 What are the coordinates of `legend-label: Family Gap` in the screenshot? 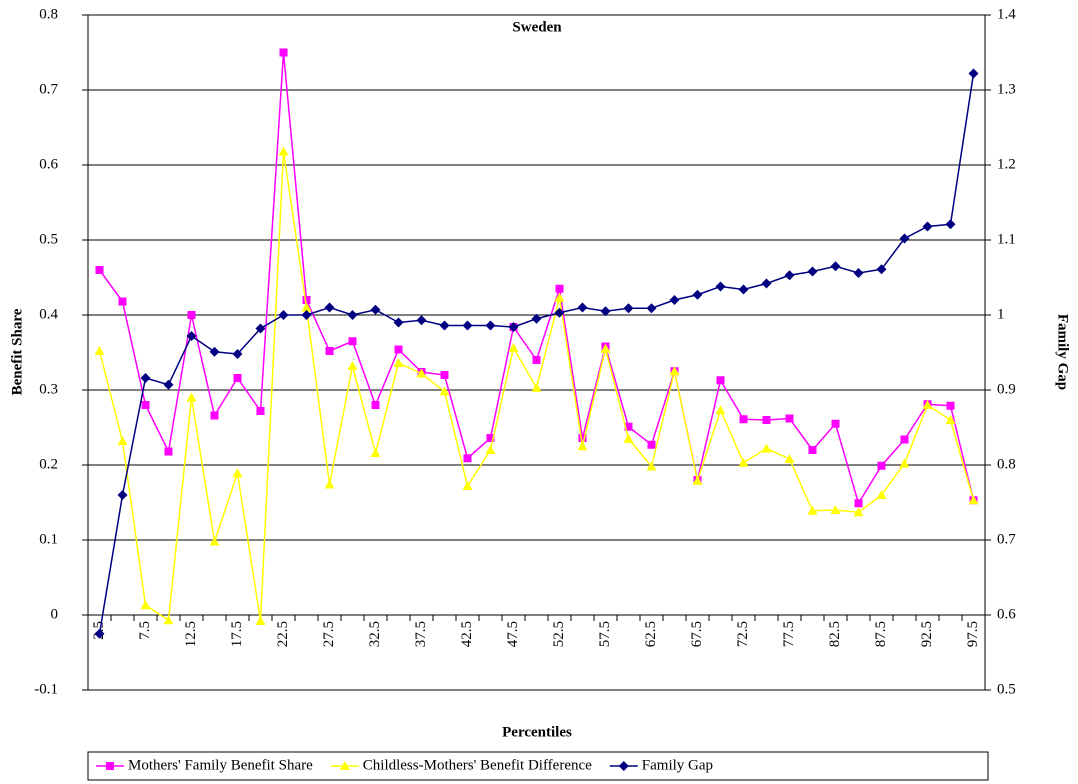 It's located at (677, 765).